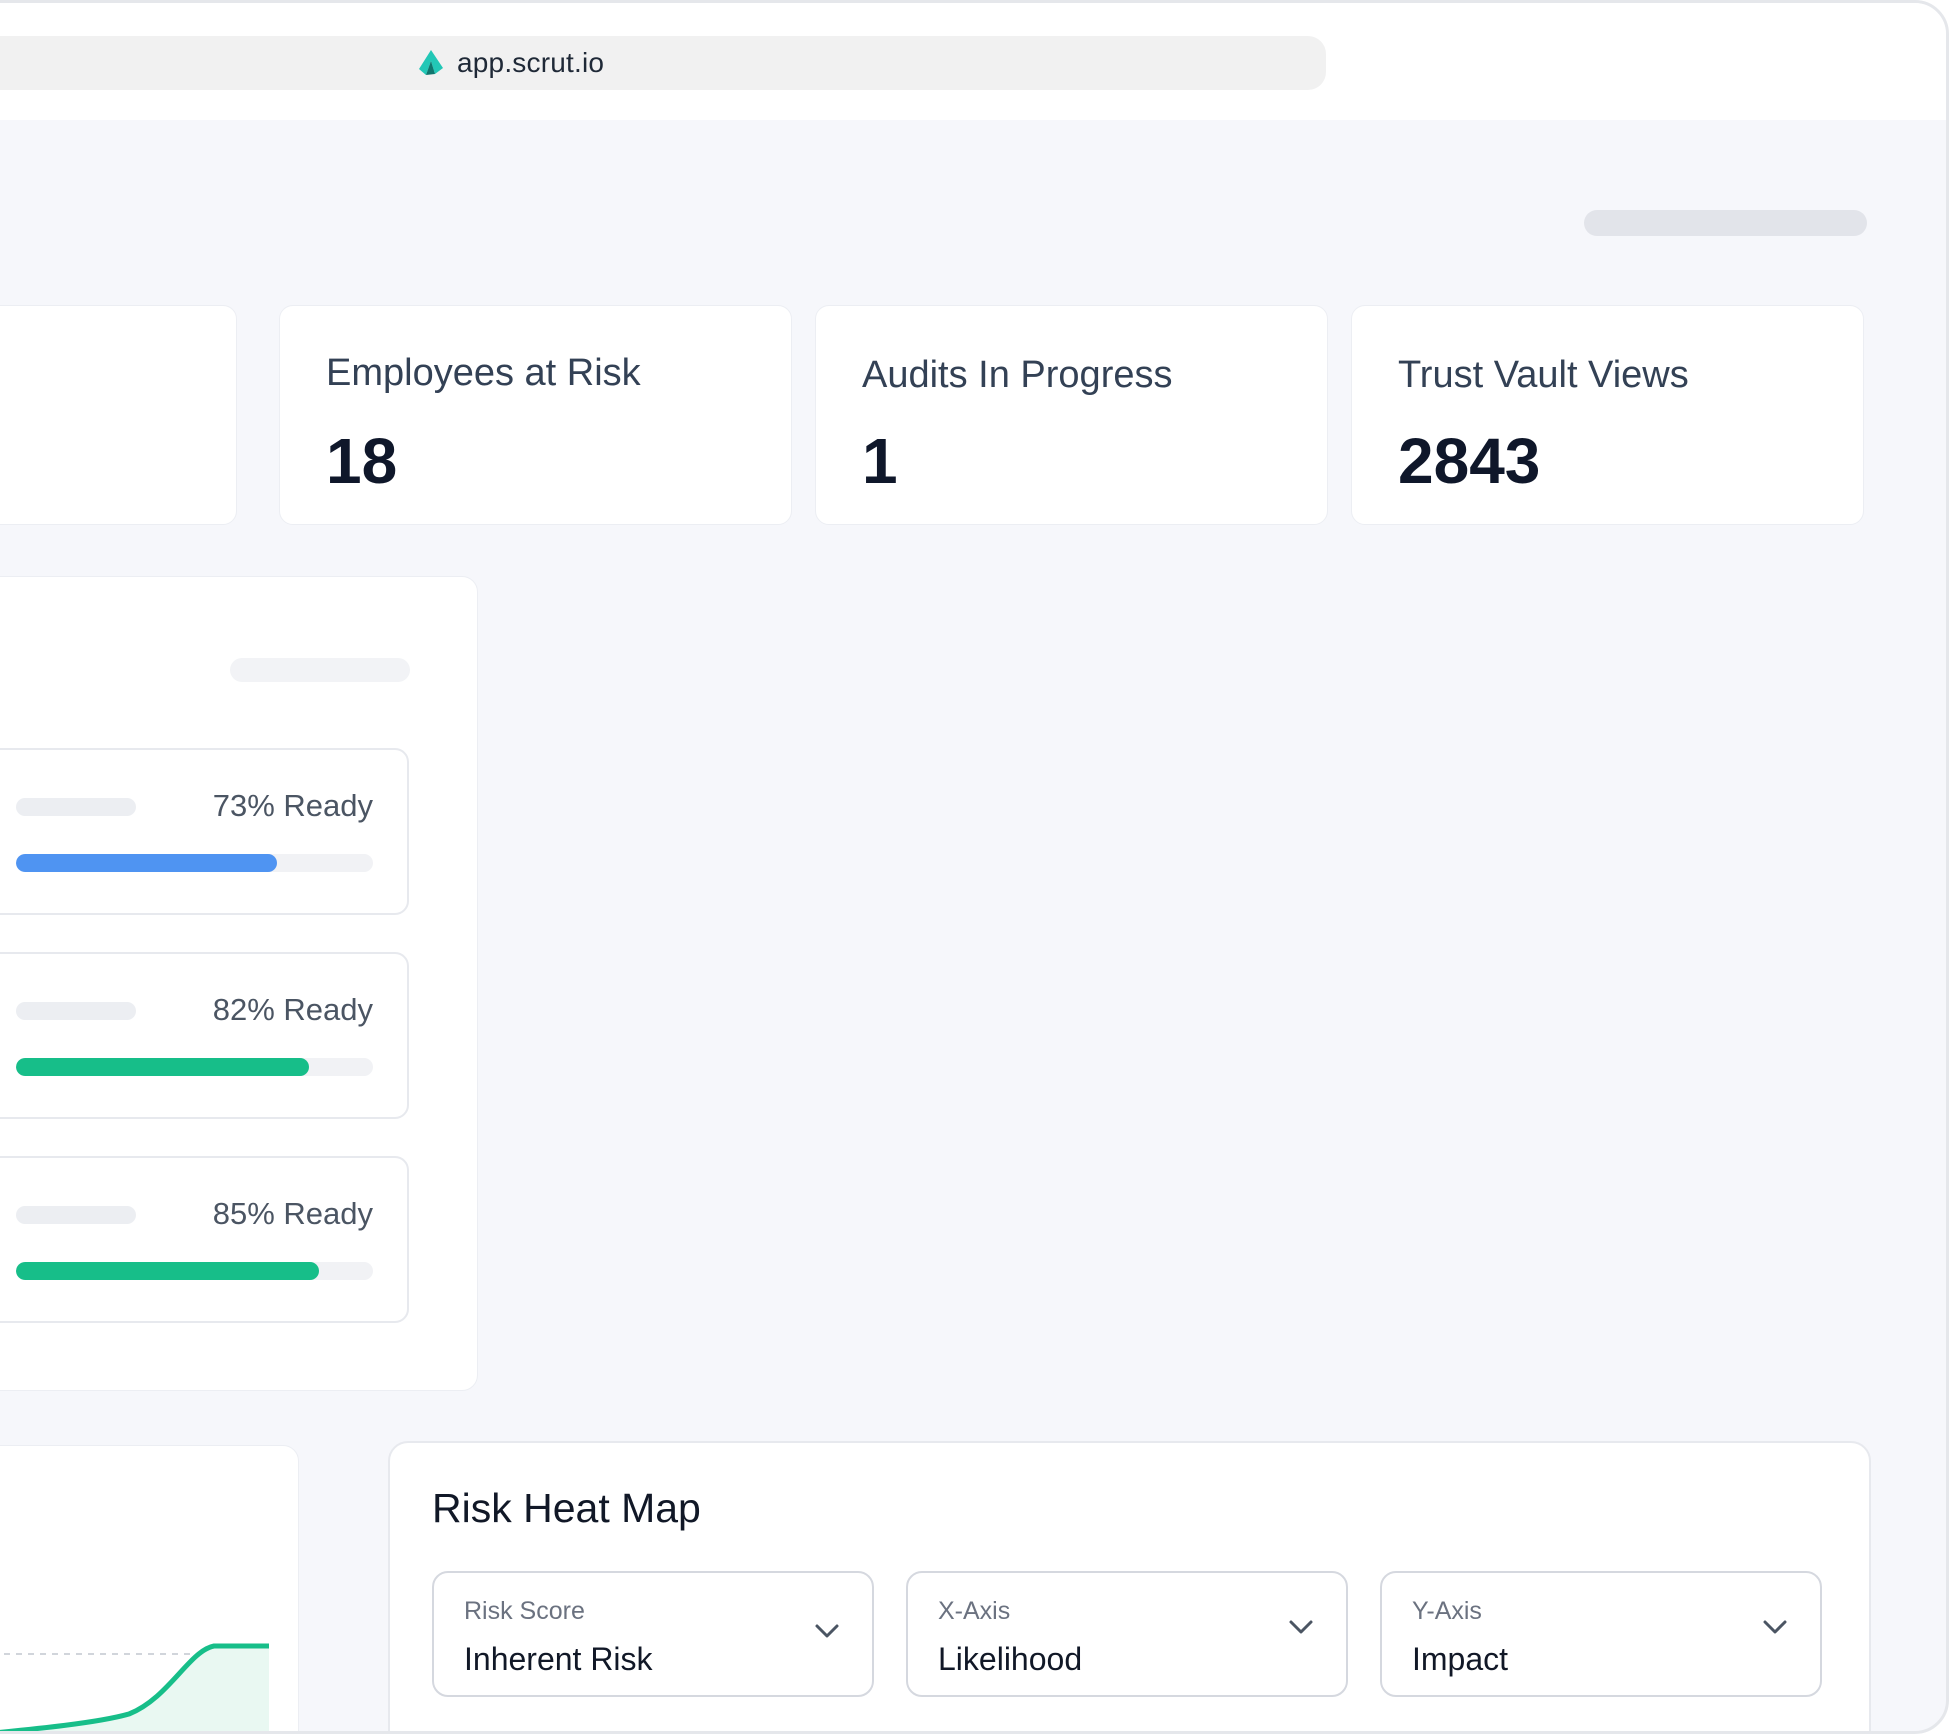 This screenshot has width=1950, height=1734. Describe the element at coordinates (1607, 415) in the screenshot. I see `stat-card-trust-vault-views: Trust Vault Views 2843` at that location.